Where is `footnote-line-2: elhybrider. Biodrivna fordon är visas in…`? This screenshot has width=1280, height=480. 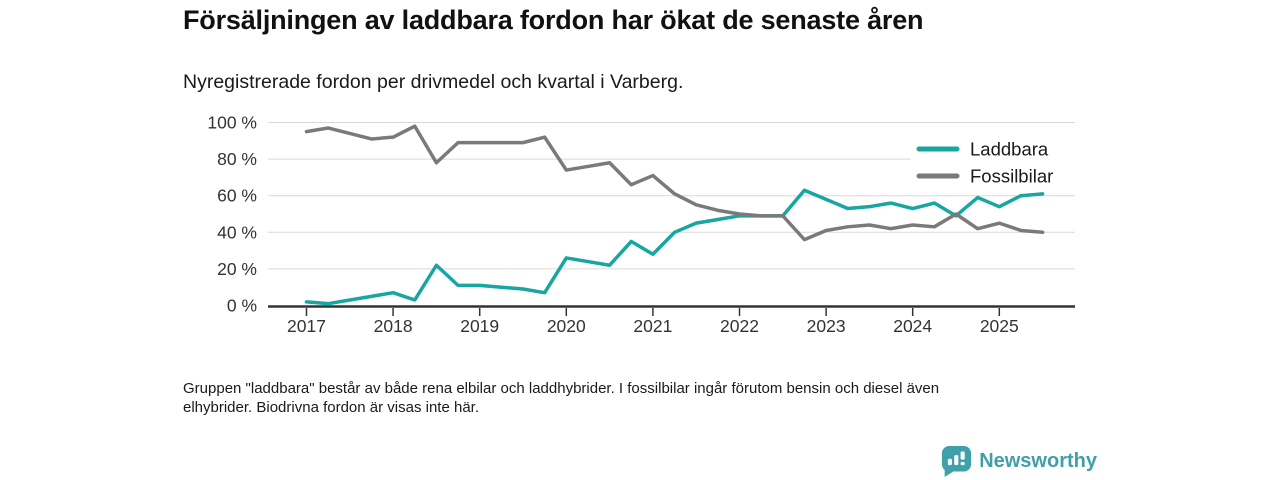
footnote-line-2: elhybrider. Biodrivna fordon är visas in… is located at coordinates (331, 407).